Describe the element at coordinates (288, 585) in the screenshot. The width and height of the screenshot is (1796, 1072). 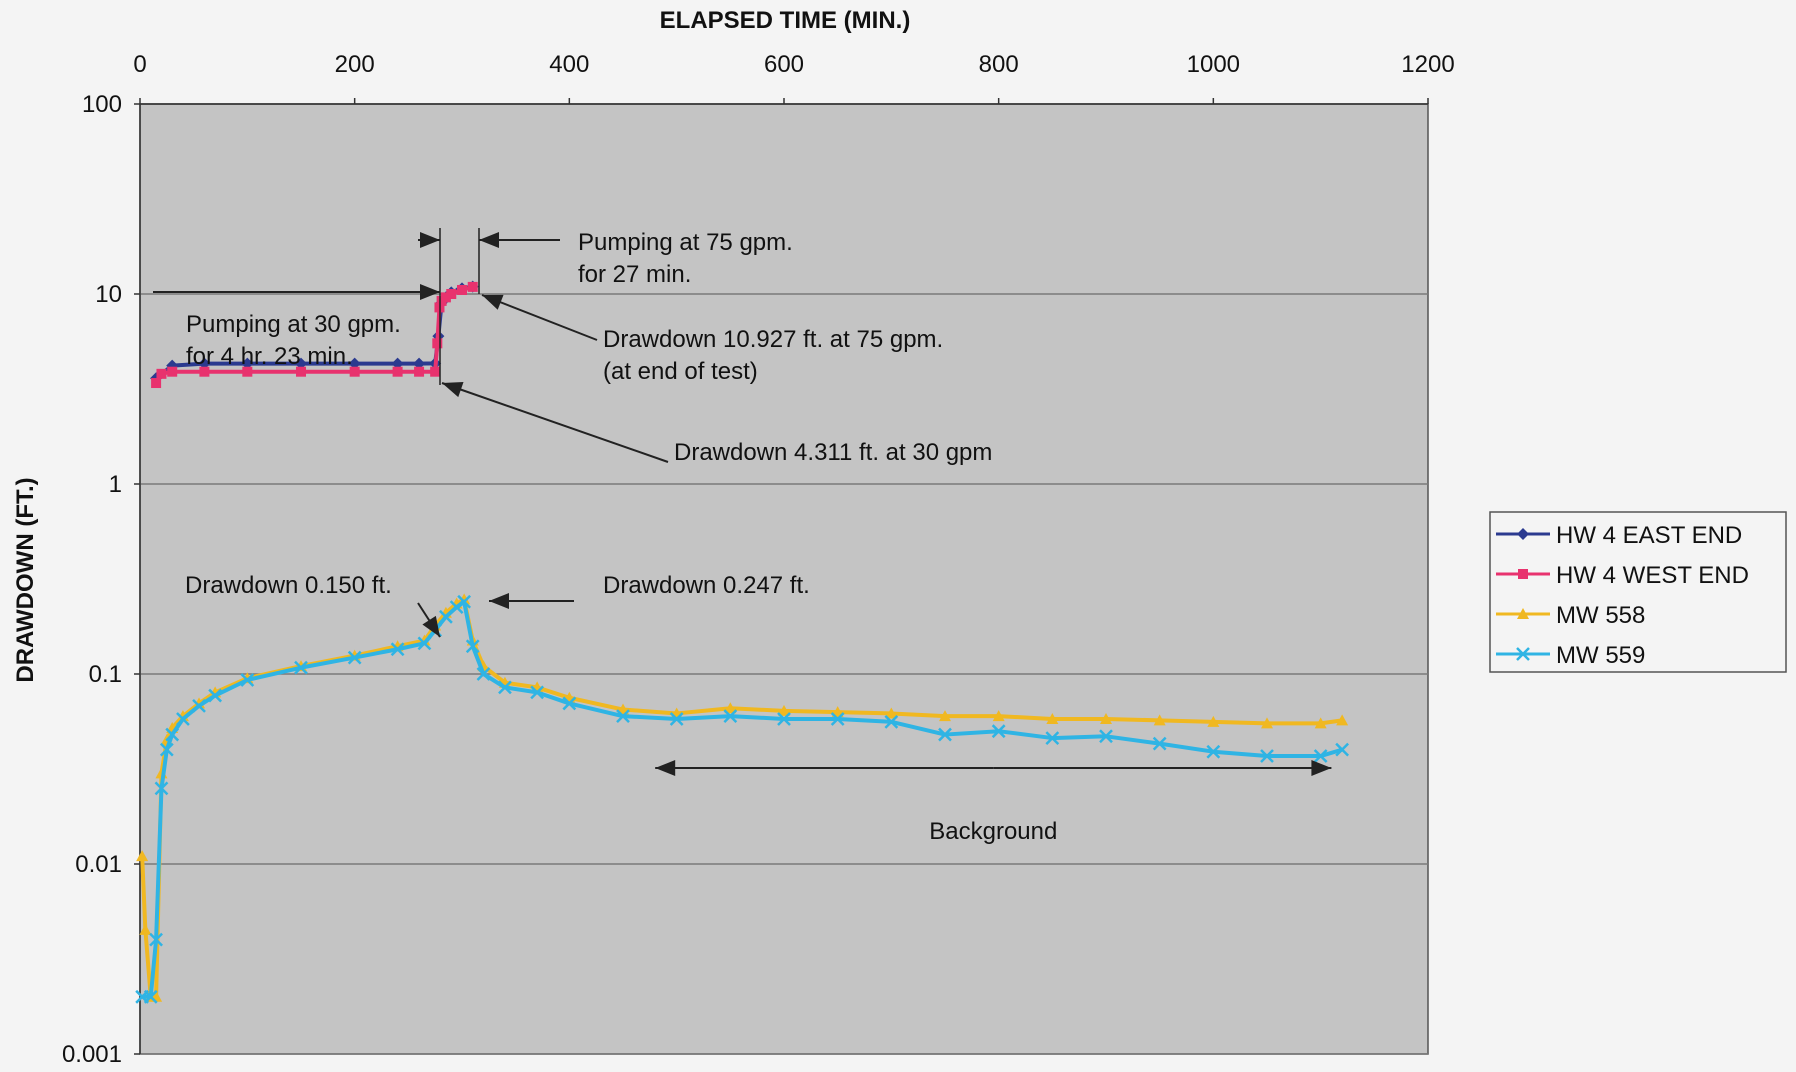
I see `annotation-dd0150: Drawdown 0.150 ft.` at that location.